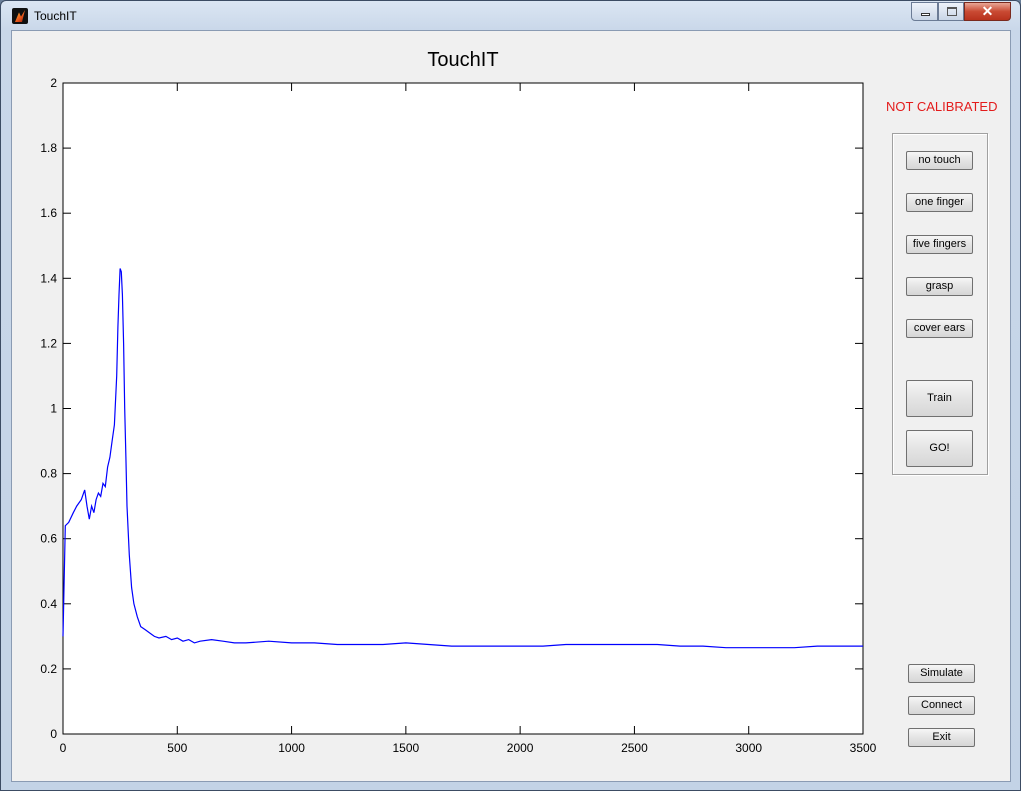  I want to click on y-tick-label: 0.8, so click(48, 474).